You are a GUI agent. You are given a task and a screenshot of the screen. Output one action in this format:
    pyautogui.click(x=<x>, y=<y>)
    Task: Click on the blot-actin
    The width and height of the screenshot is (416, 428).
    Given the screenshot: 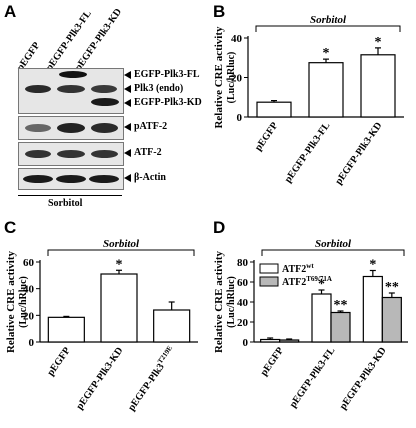 What is the action you would take?
    pyautogui.click(x=71, y=179)
    